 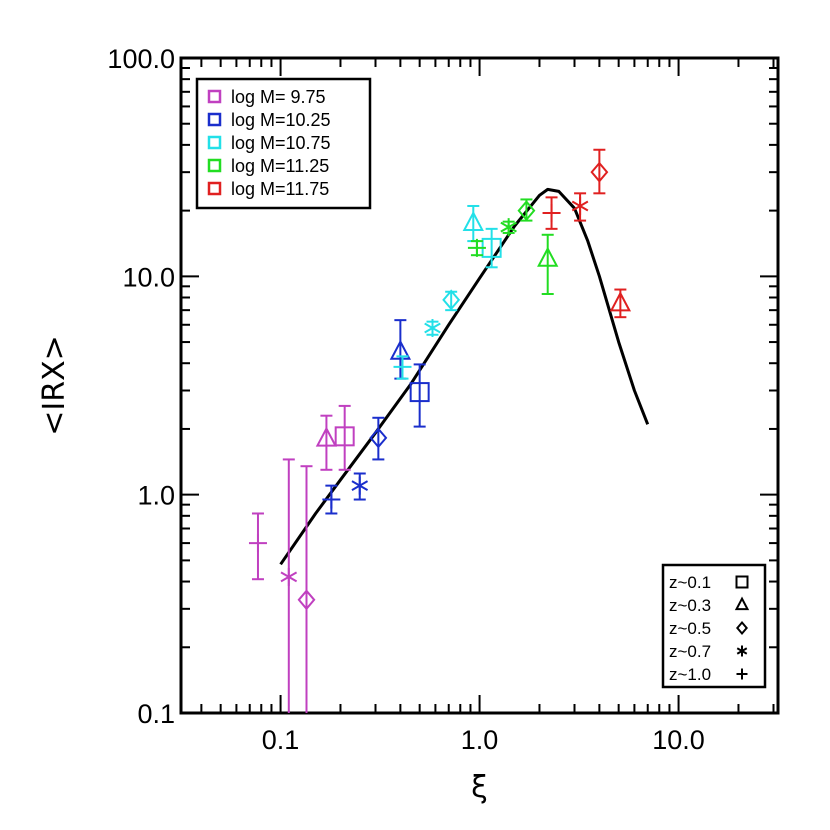 I want to click on redshift-legend-item: z~0.7, so click(x=708, y=651).